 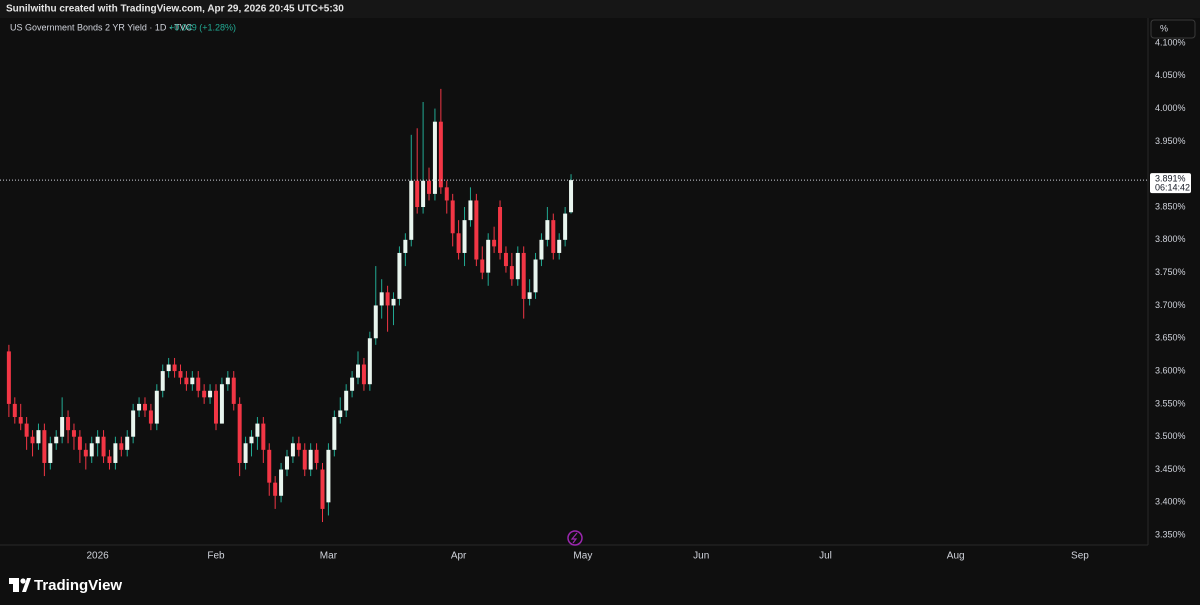 I want to click on x-tick-label: 2026, so click(x=98, y=556).